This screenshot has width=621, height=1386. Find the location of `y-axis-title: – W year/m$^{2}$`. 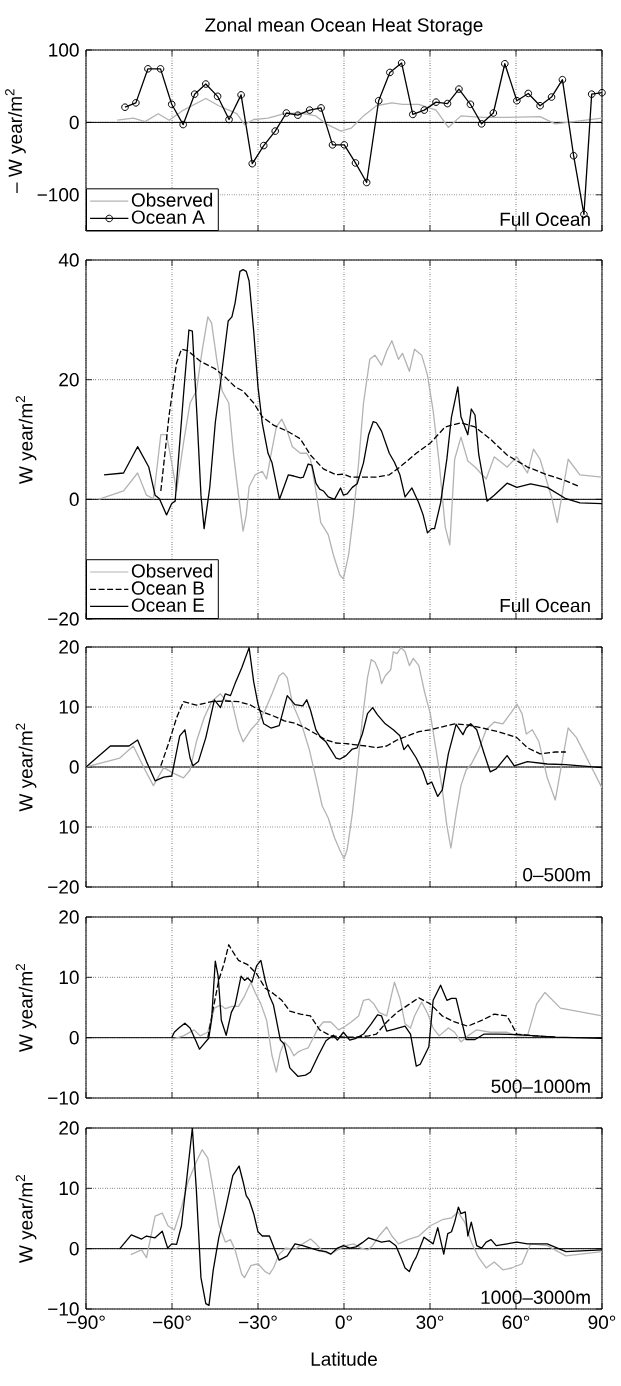

y-axis-title: – W year/m$^{2}$ is located at coordinates (15, 141).